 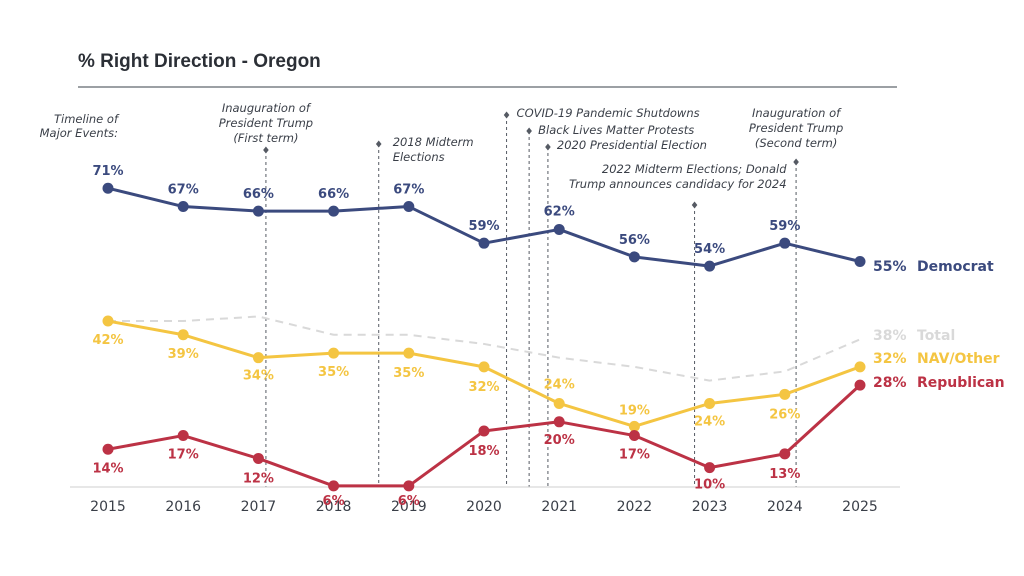 I want to click on end-value-label: 28%, so click(x=890, y=383).